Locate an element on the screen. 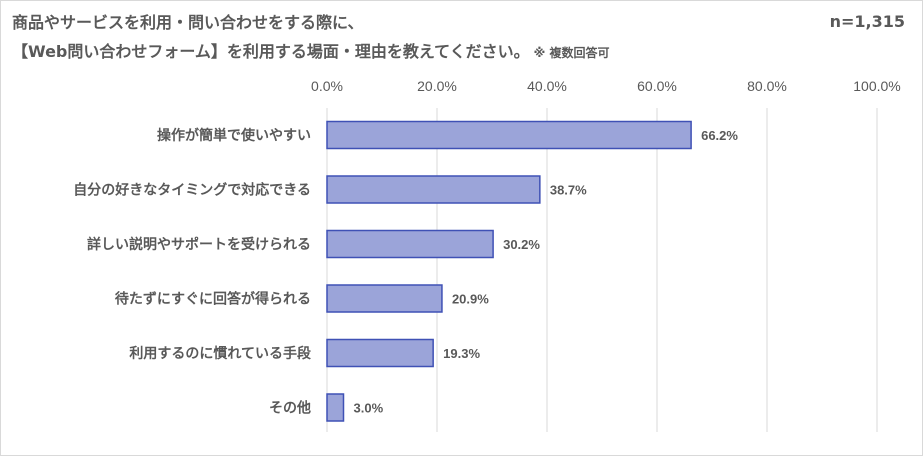 The image size is (923, 456). category-label: その他 is located at coordinates (290, 408).